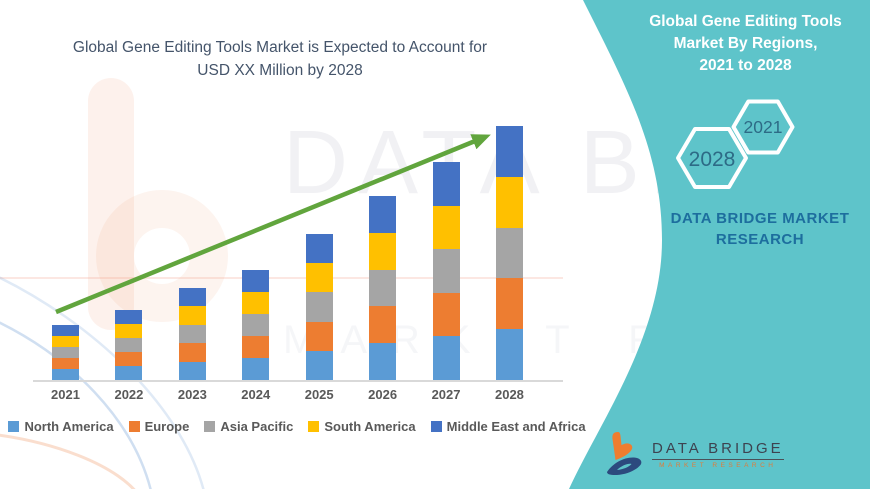 This screenshot has height=489, width=870. I want to click on stacked-bar-2022, so click(129, 345).